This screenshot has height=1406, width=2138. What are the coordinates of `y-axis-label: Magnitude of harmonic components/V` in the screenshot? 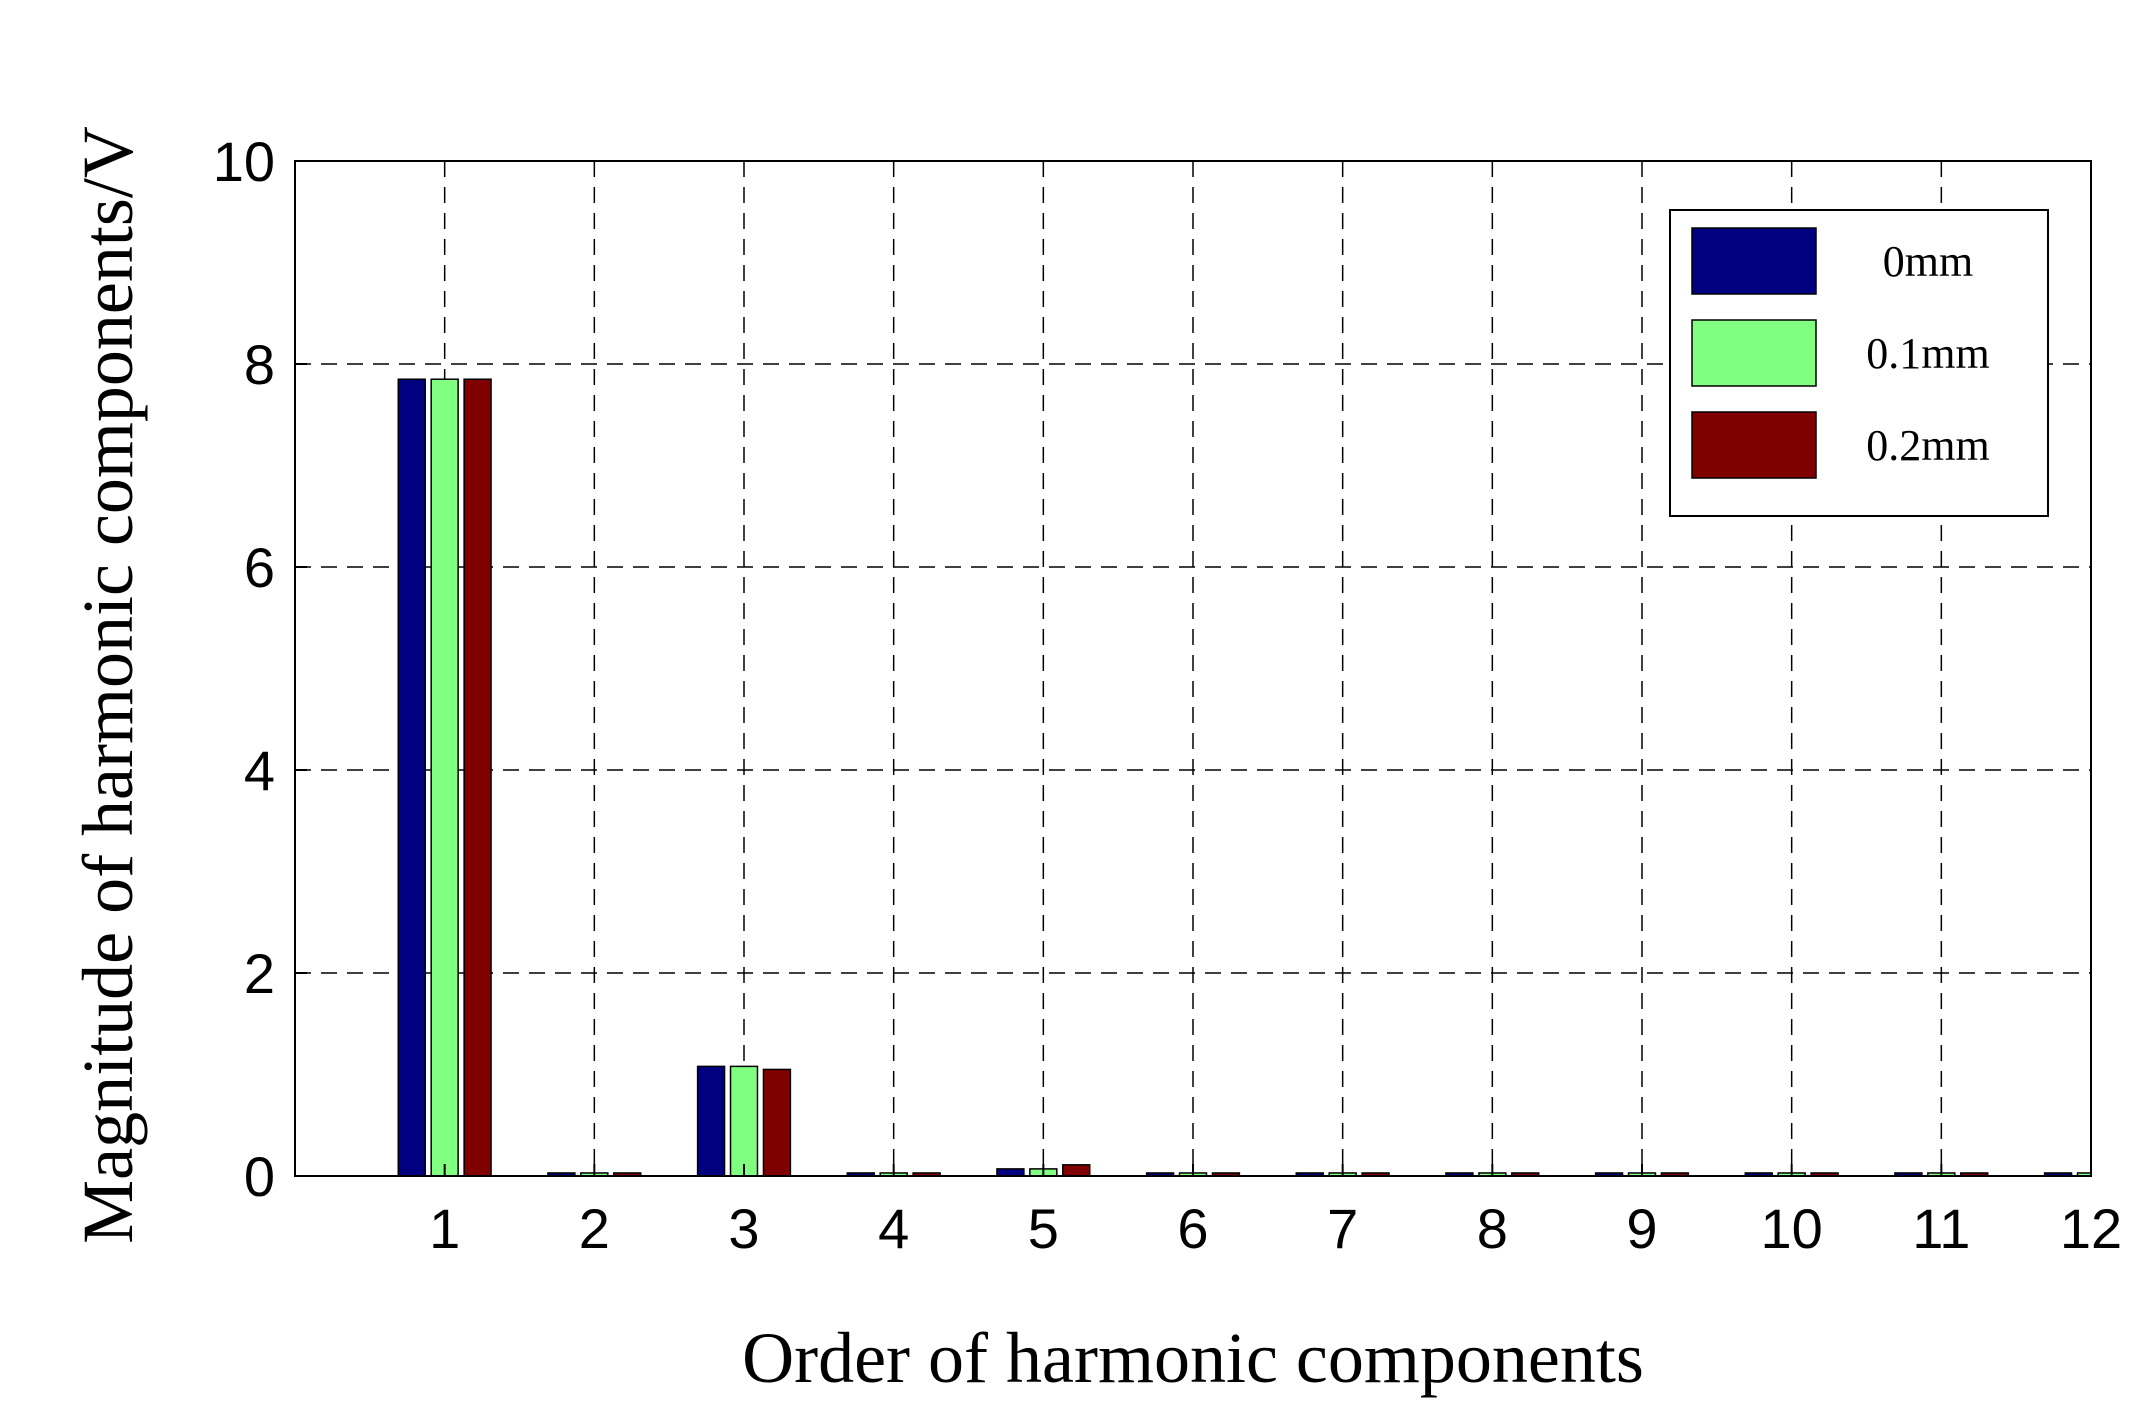 It's located at (108, 685).